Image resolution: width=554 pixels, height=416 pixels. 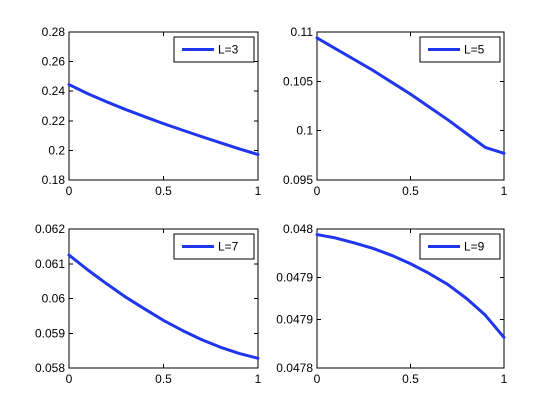 What do you see at coordinates (298, 81) in the screenshot?
I see `y-tick-label: 0.105` at bounding box center [298, 81].